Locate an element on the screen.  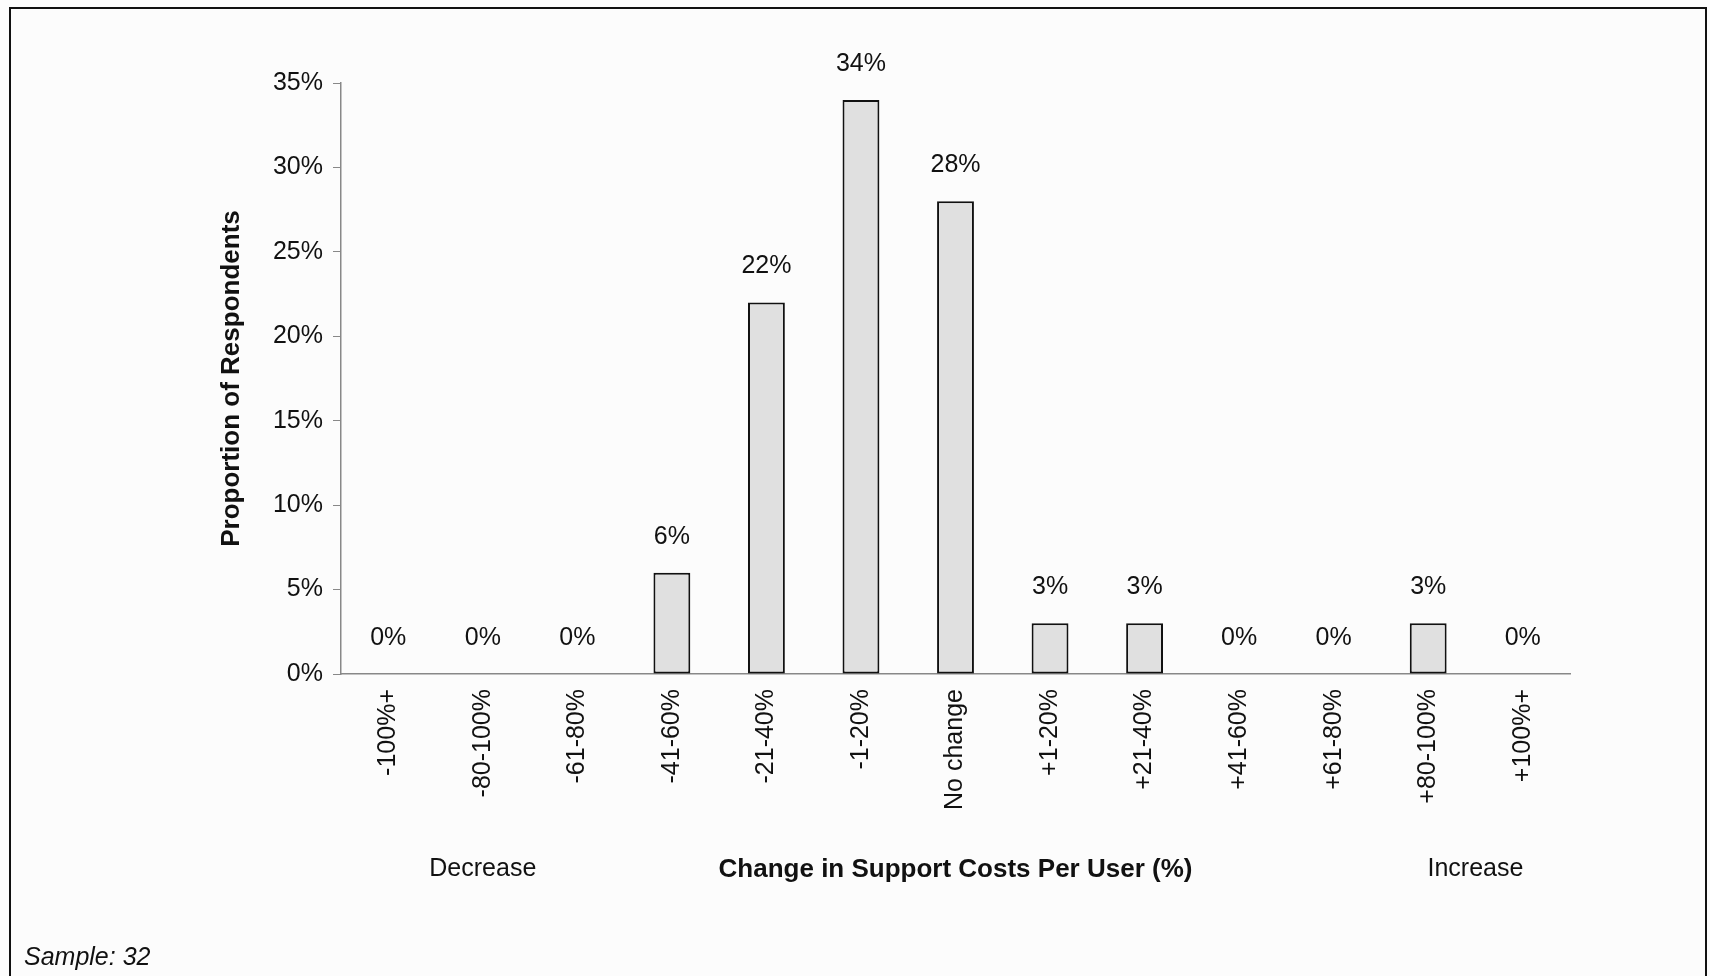
text: Sample: 32 is located at coordinates (87, 955).